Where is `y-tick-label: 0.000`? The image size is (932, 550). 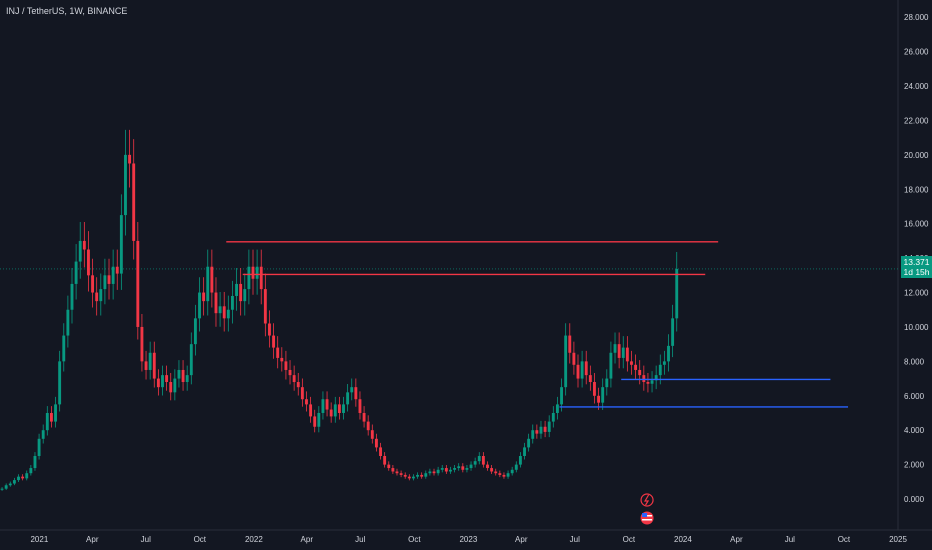
y-tick-label: 0.000 is located at coordinates (914, 499).